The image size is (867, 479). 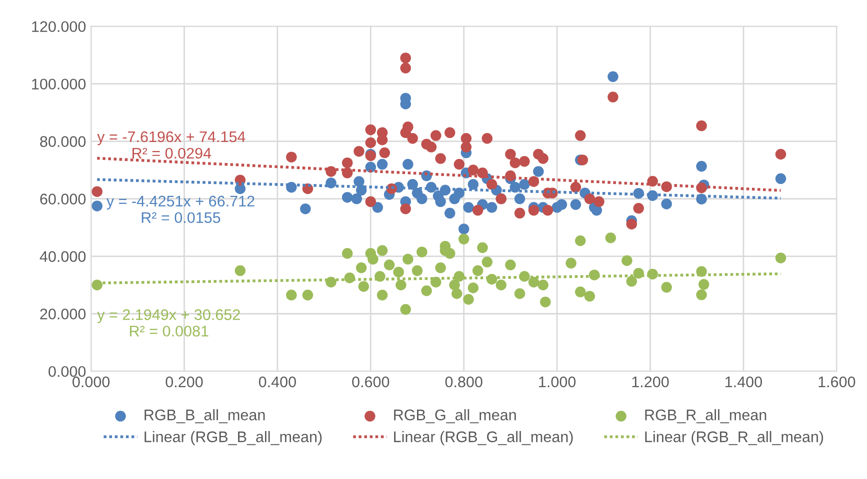 I want to click on x-tick-label: 1.400, so click(x=744, y=382).